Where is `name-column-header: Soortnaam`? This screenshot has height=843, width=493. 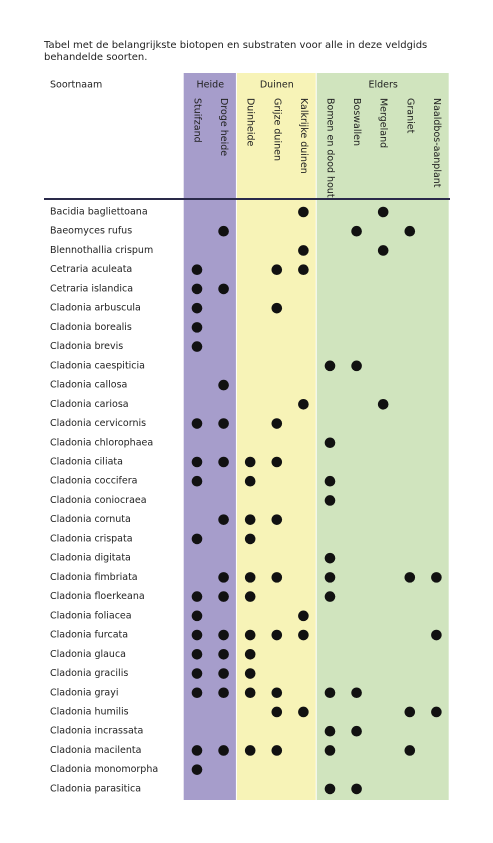 name-column-header: Soortnaam is located at coordinates (76, 85).